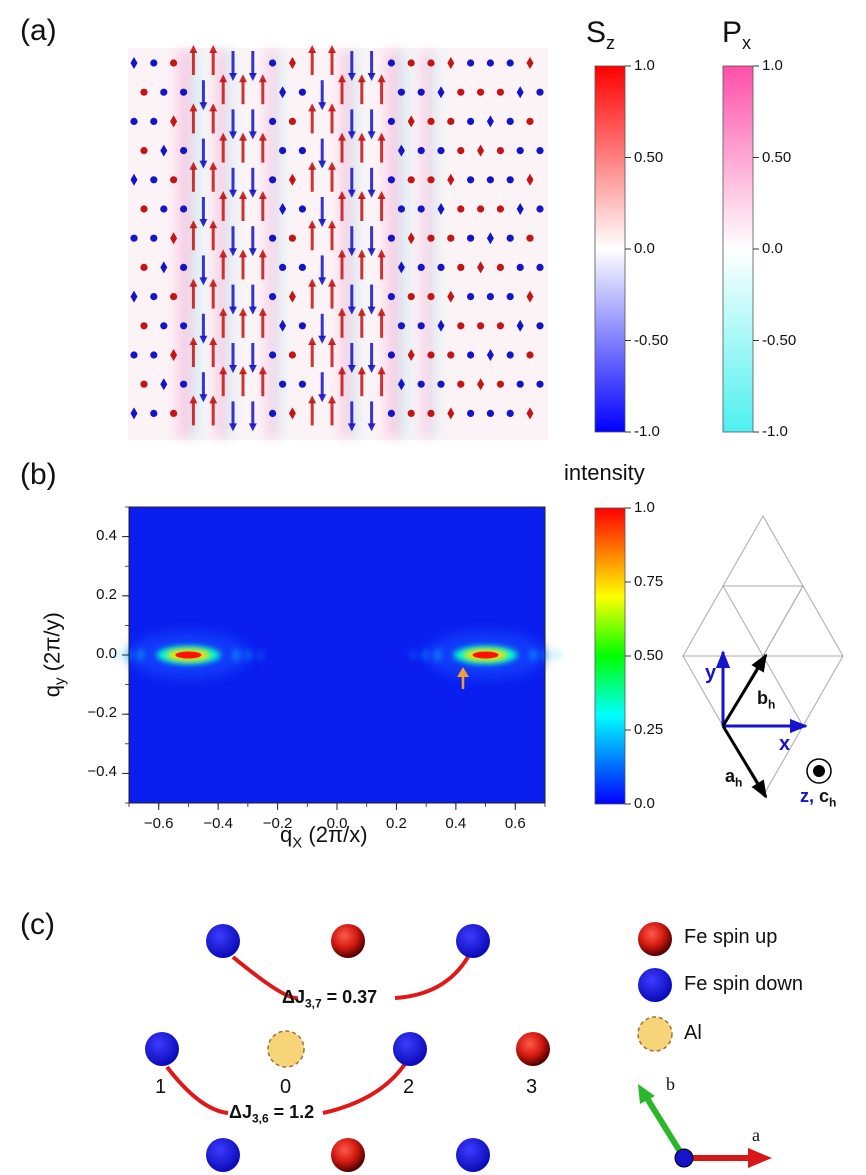 The height and width of the screenshot is (1175, 866). I want to click on hexagonal-lattice-diagram, so click(763, 656).